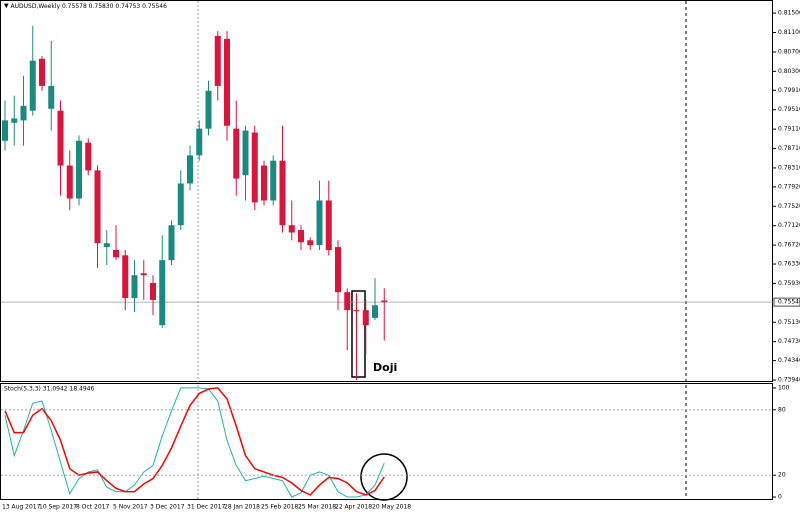  Describe the element at coordinates (782, 409) in the screenshot. I see `y-tick-label: 80` at that location.